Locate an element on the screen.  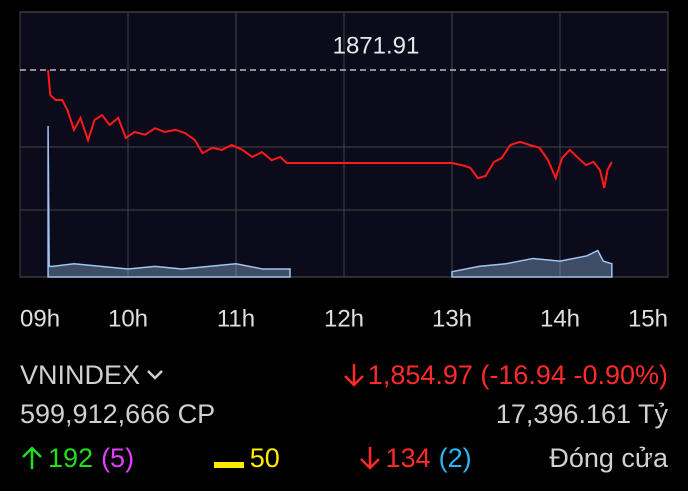
x-tick-label: 12h is located at coordinates (344, 318).